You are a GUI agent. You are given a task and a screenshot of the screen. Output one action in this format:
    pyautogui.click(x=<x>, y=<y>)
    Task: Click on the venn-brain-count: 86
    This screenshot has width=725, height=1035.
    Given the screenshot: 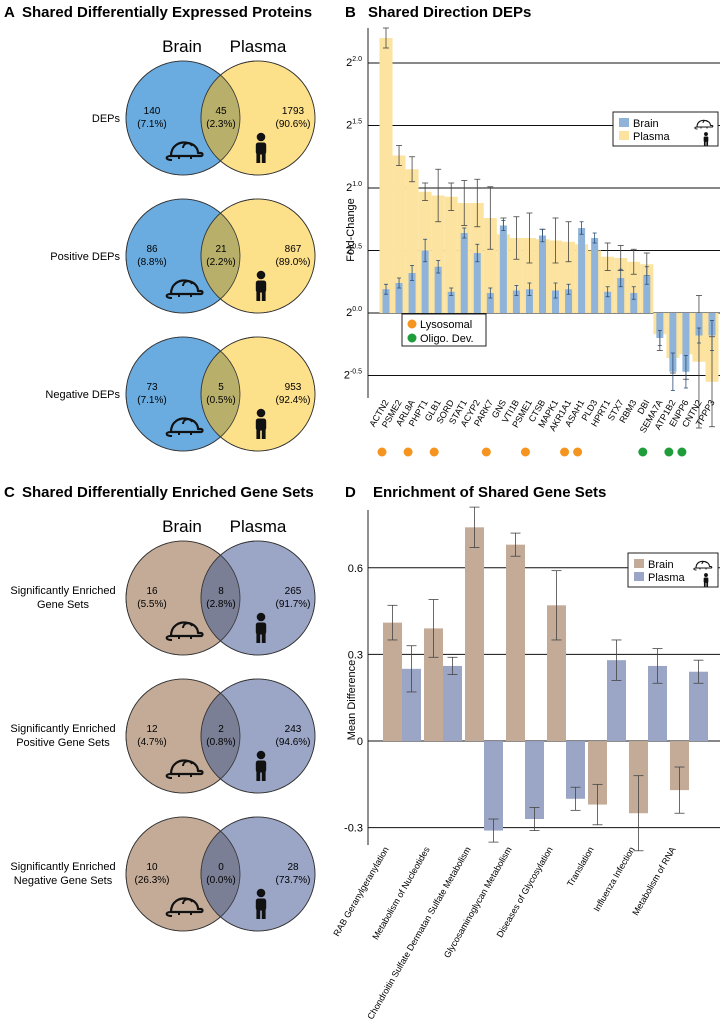 What is the action you would take?
    pyautogui.click(x=152, y=249)
    